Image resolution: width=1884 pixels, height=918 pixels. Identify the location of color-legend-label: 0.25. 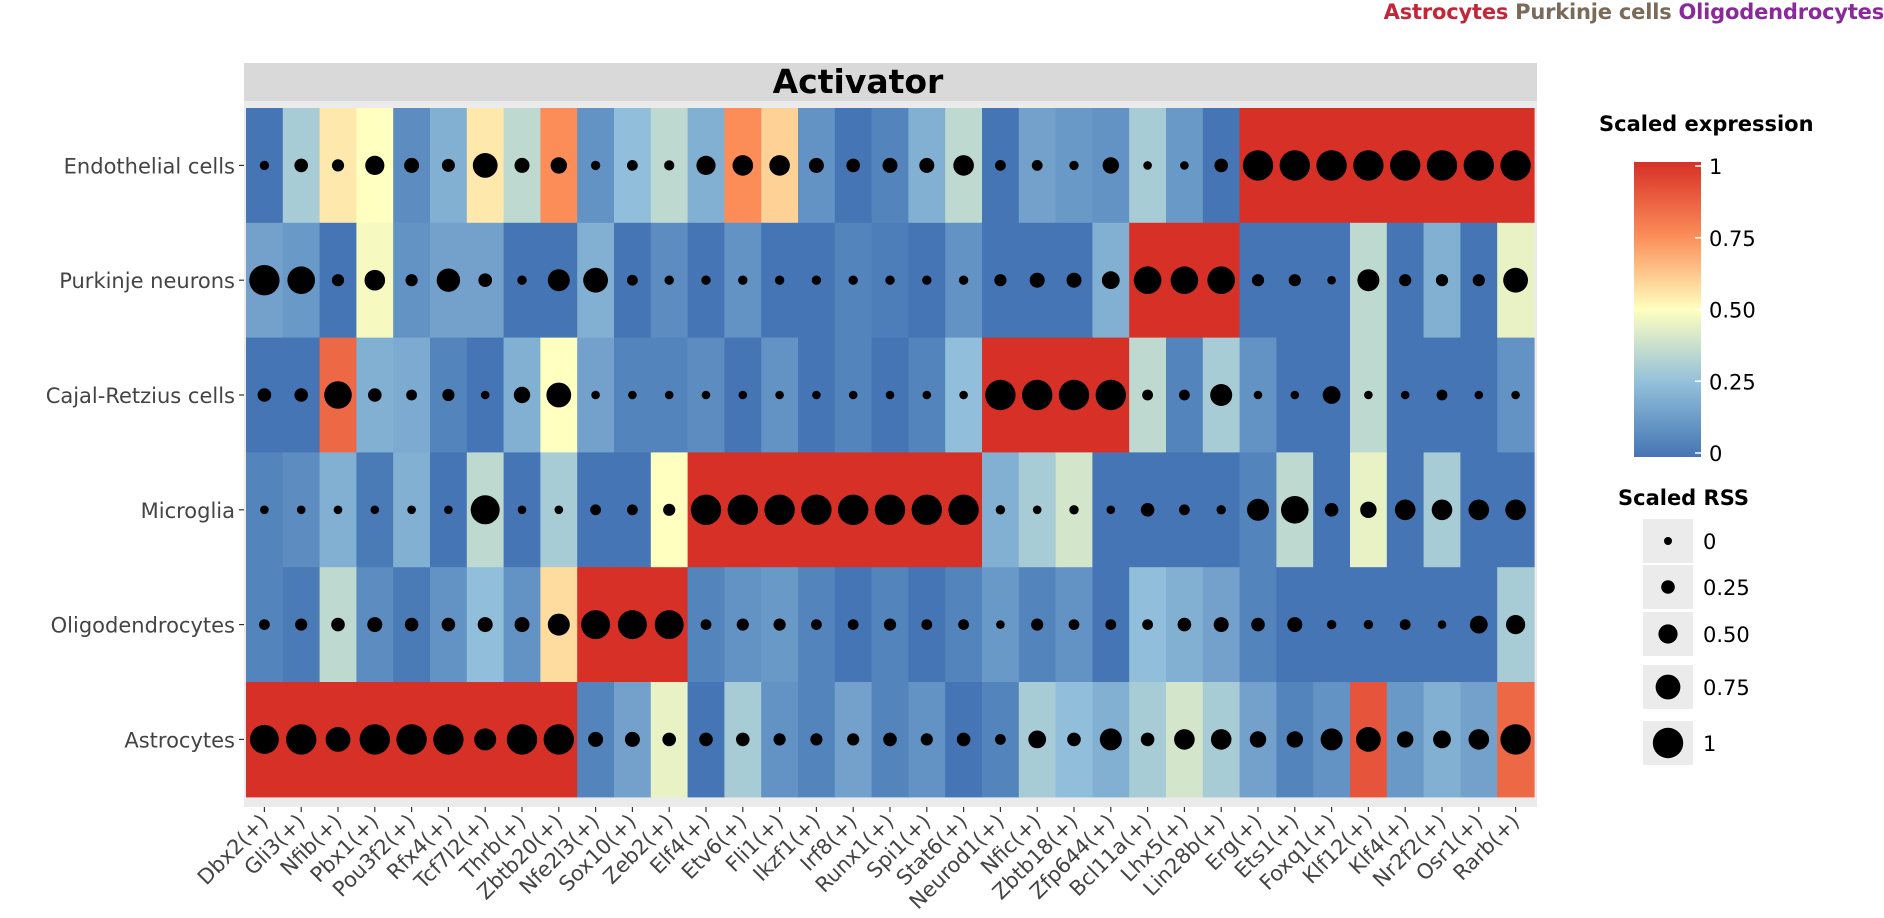
(1732, 382).